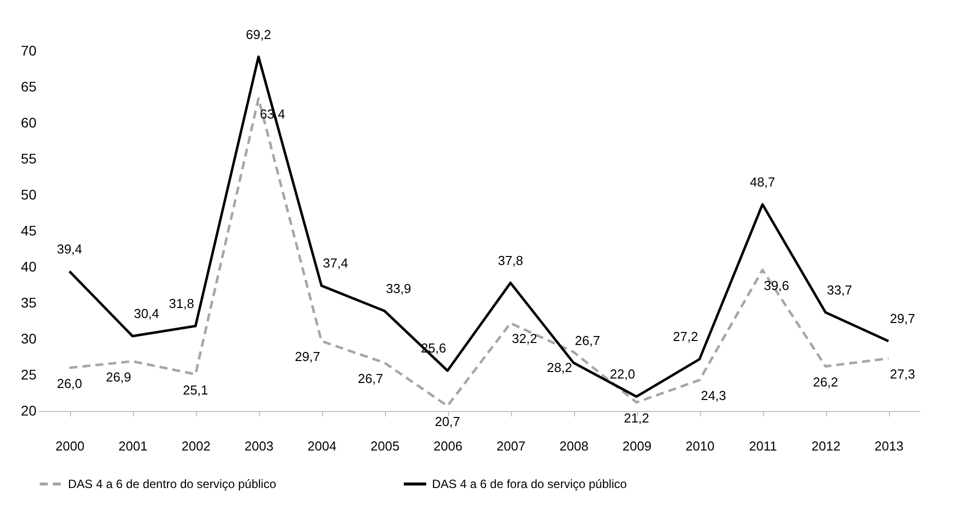 The image size is (976, 524). Describe the element at coordinates (147, 314) in the screenshot. I see `data-label: 30,4` at that location.